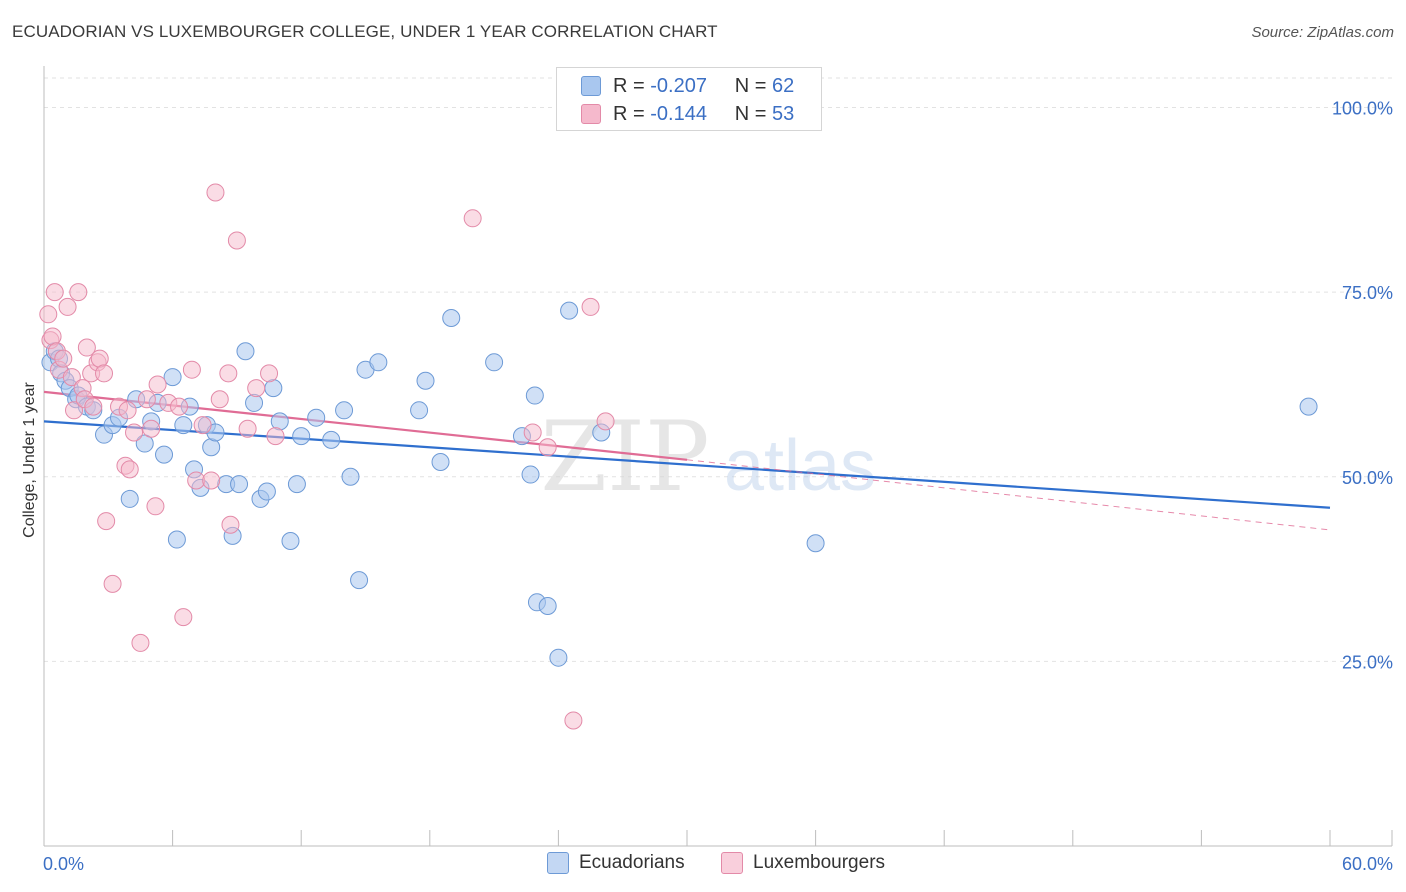 Image resolution: width=1406 pixels, height=892 pixels. What do you see at coordinates (1322, 32) in the screenshot?
I see `source-credit: Source: ZipAtlas.com` at bounding box center [1322, 32].